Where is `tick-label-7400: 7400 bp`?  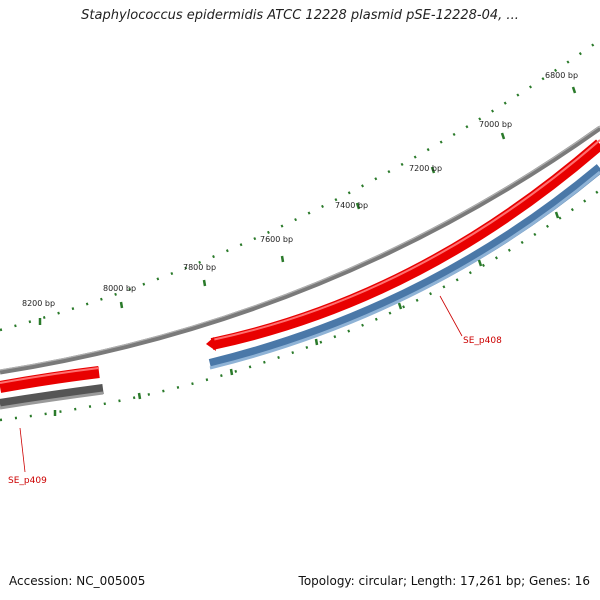
tick-label-7400: 7400 bp is located at coordinates (351, 205).